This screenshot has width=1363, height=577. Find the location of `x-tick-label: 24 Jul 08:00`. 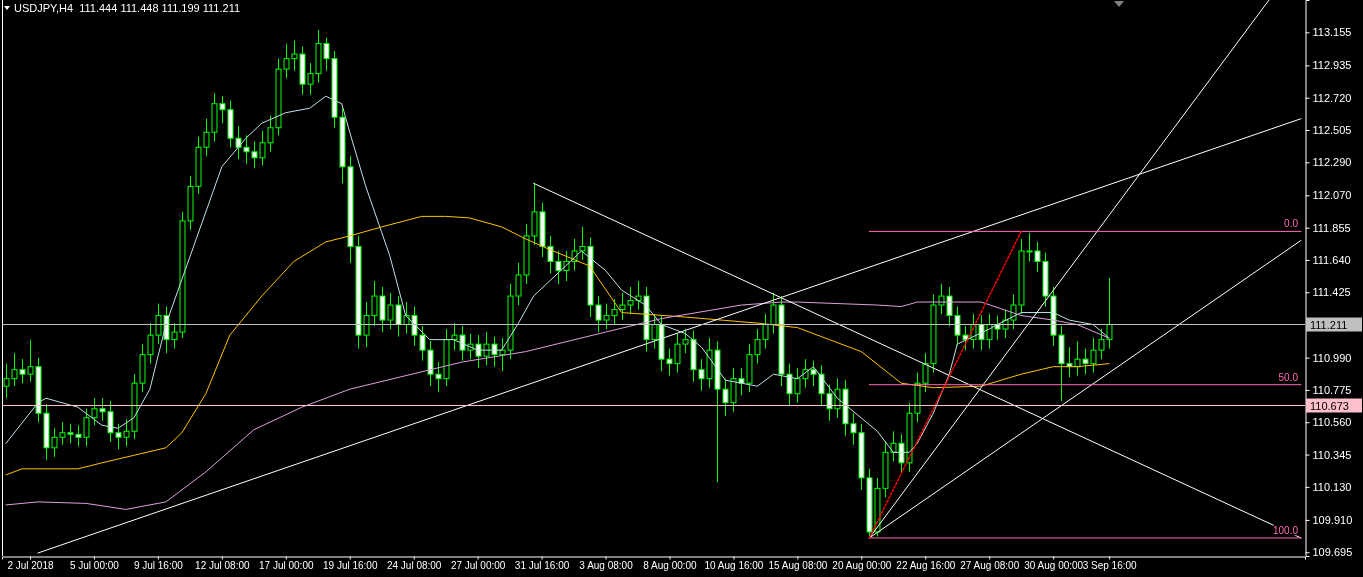

x-tick-label: 24 Jul 08:00 is located at coordinates (414, 565).